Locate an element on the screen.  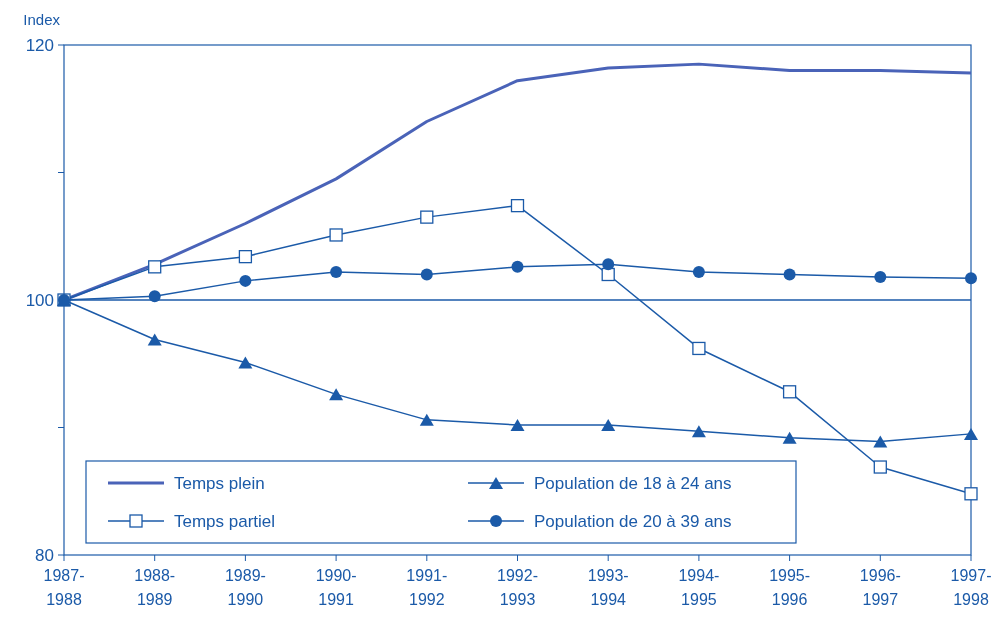
legend-label: Temps partiel is located at coordinates (225, 521).